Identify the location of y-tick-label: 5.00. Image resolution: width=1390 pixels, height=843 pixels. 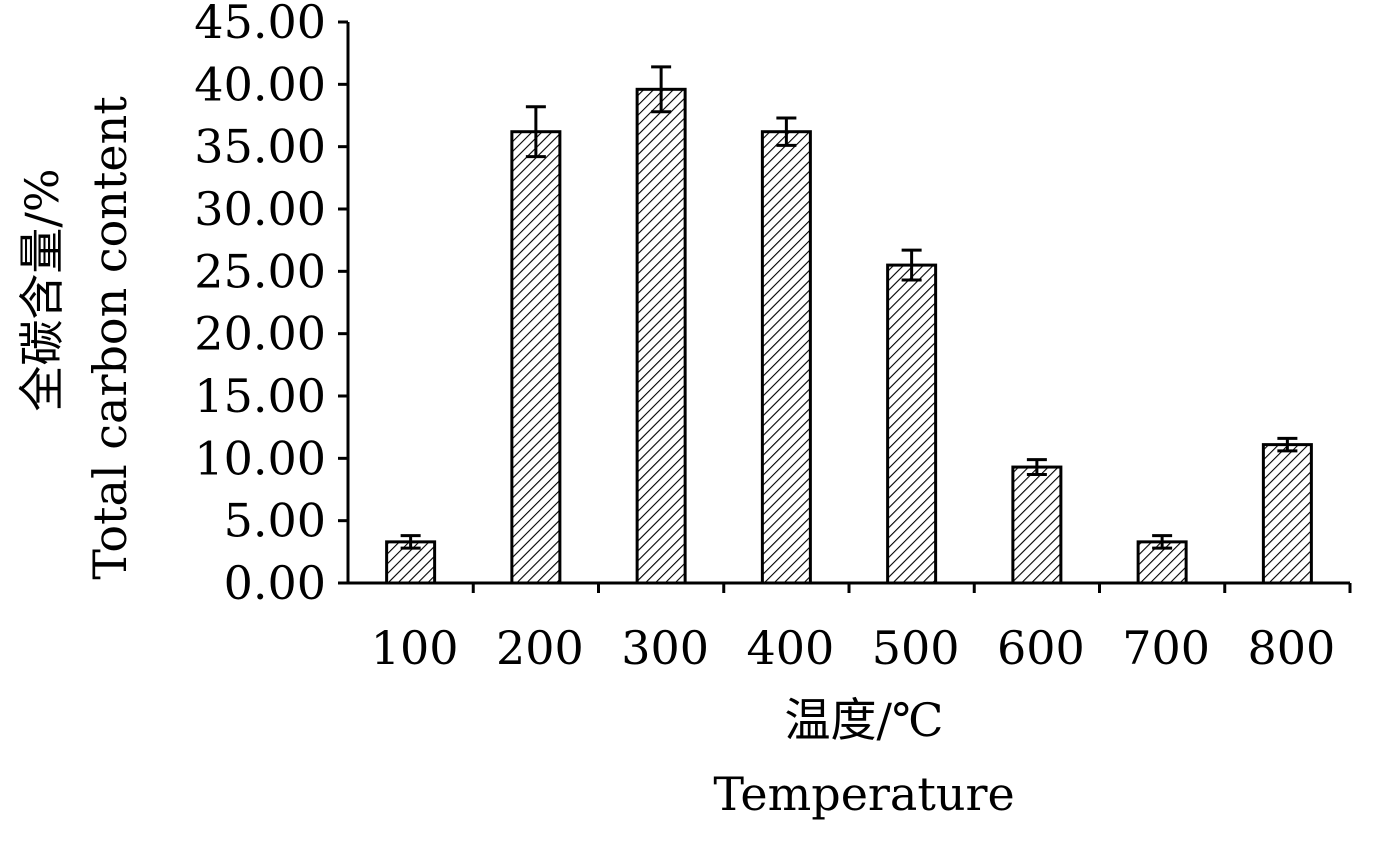
(275, 521).